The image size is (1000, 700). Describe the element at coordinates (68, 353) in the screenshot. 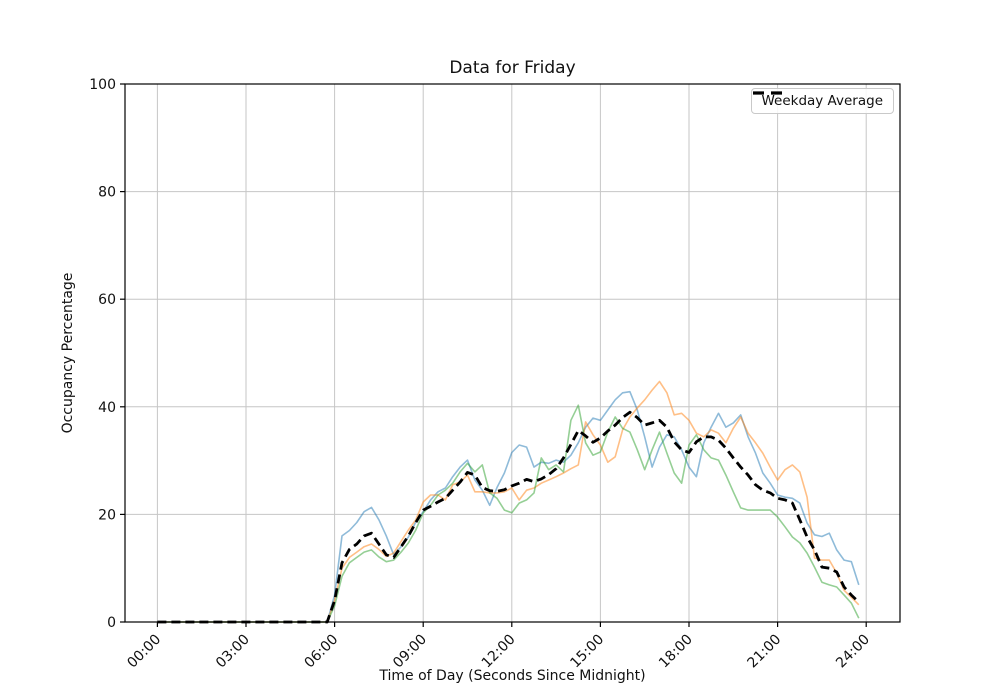

I see `y-axis-label: Occupancy Percentage` at that location.